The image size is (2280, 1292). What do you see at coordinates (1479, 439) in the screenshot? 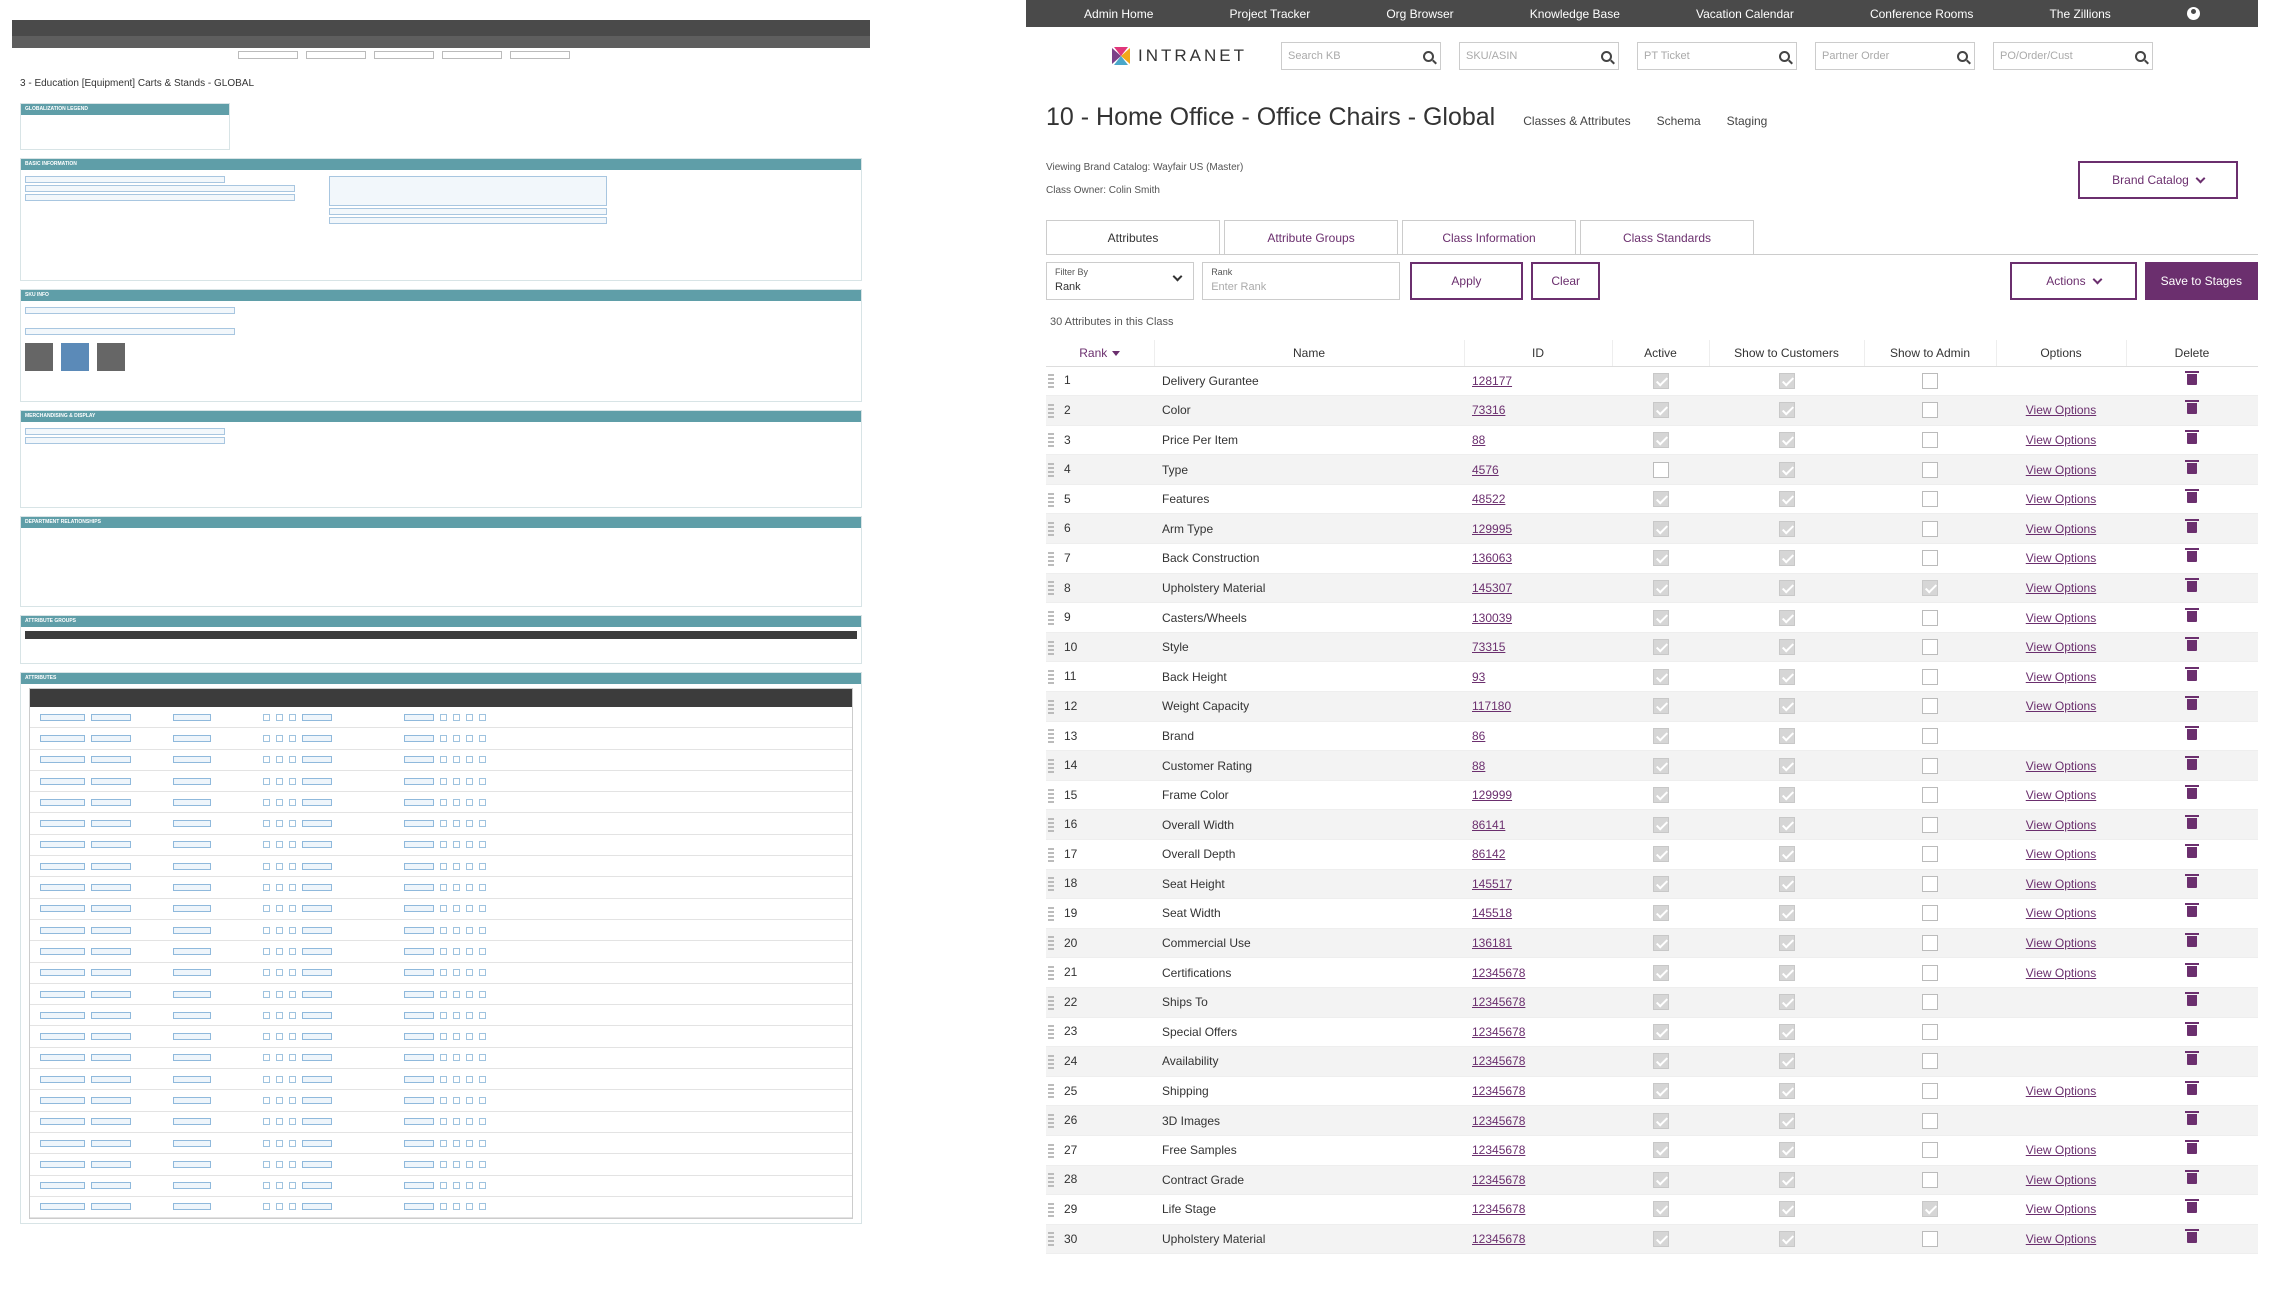
I see `attribute-id-link: 88` at bounding box center [1479, 439].